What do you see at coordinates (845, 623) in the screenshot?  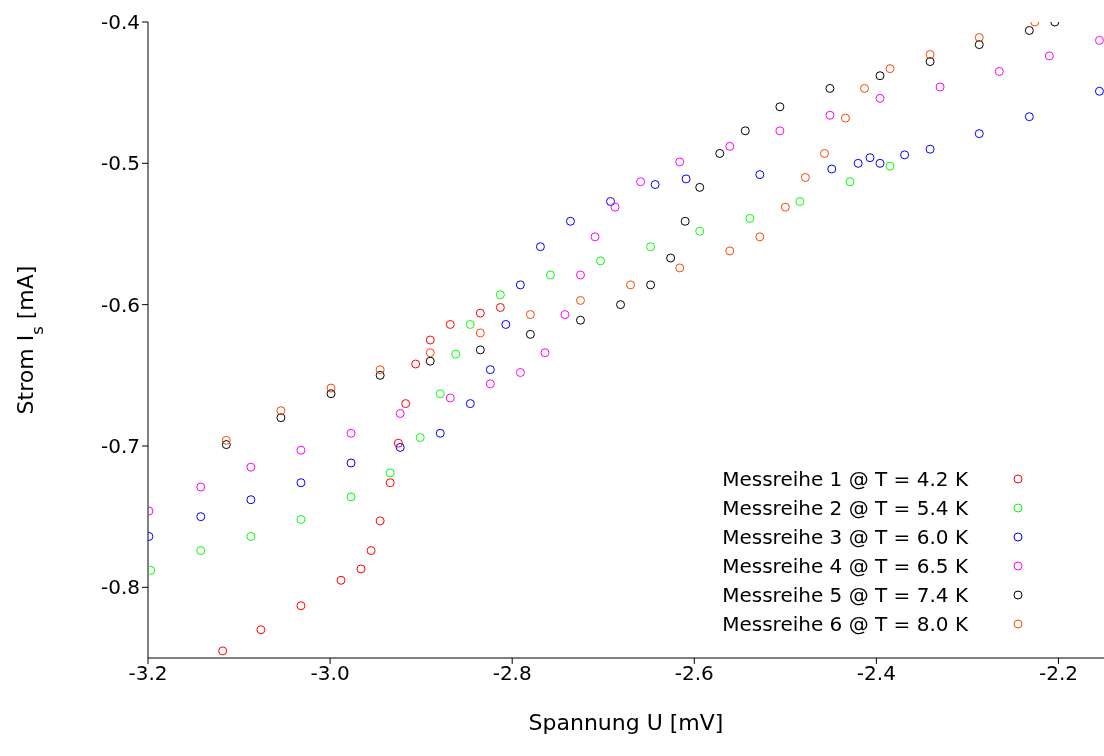 I see `legend-label: Messreihe 6 @ T = 8.0 K` at bounding box center [845, 623].